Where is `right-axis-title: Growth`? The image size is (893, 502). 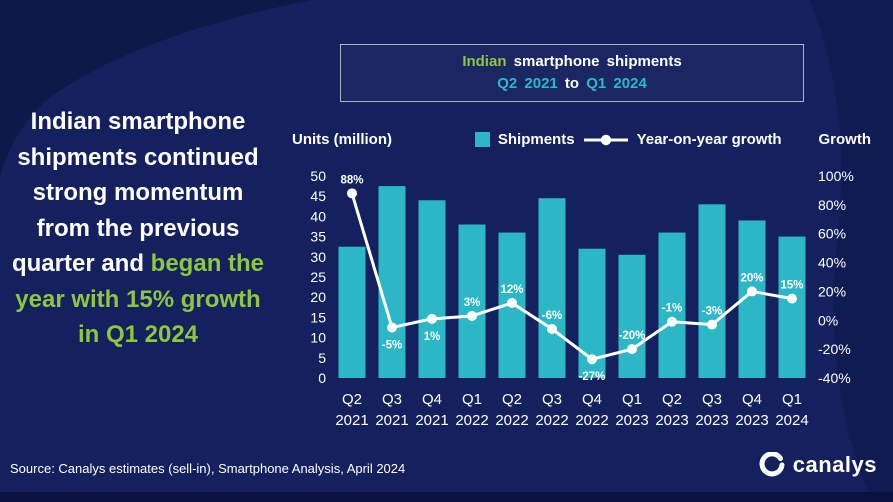 right-axis-title: Growth is located at coordinates (844, 139).